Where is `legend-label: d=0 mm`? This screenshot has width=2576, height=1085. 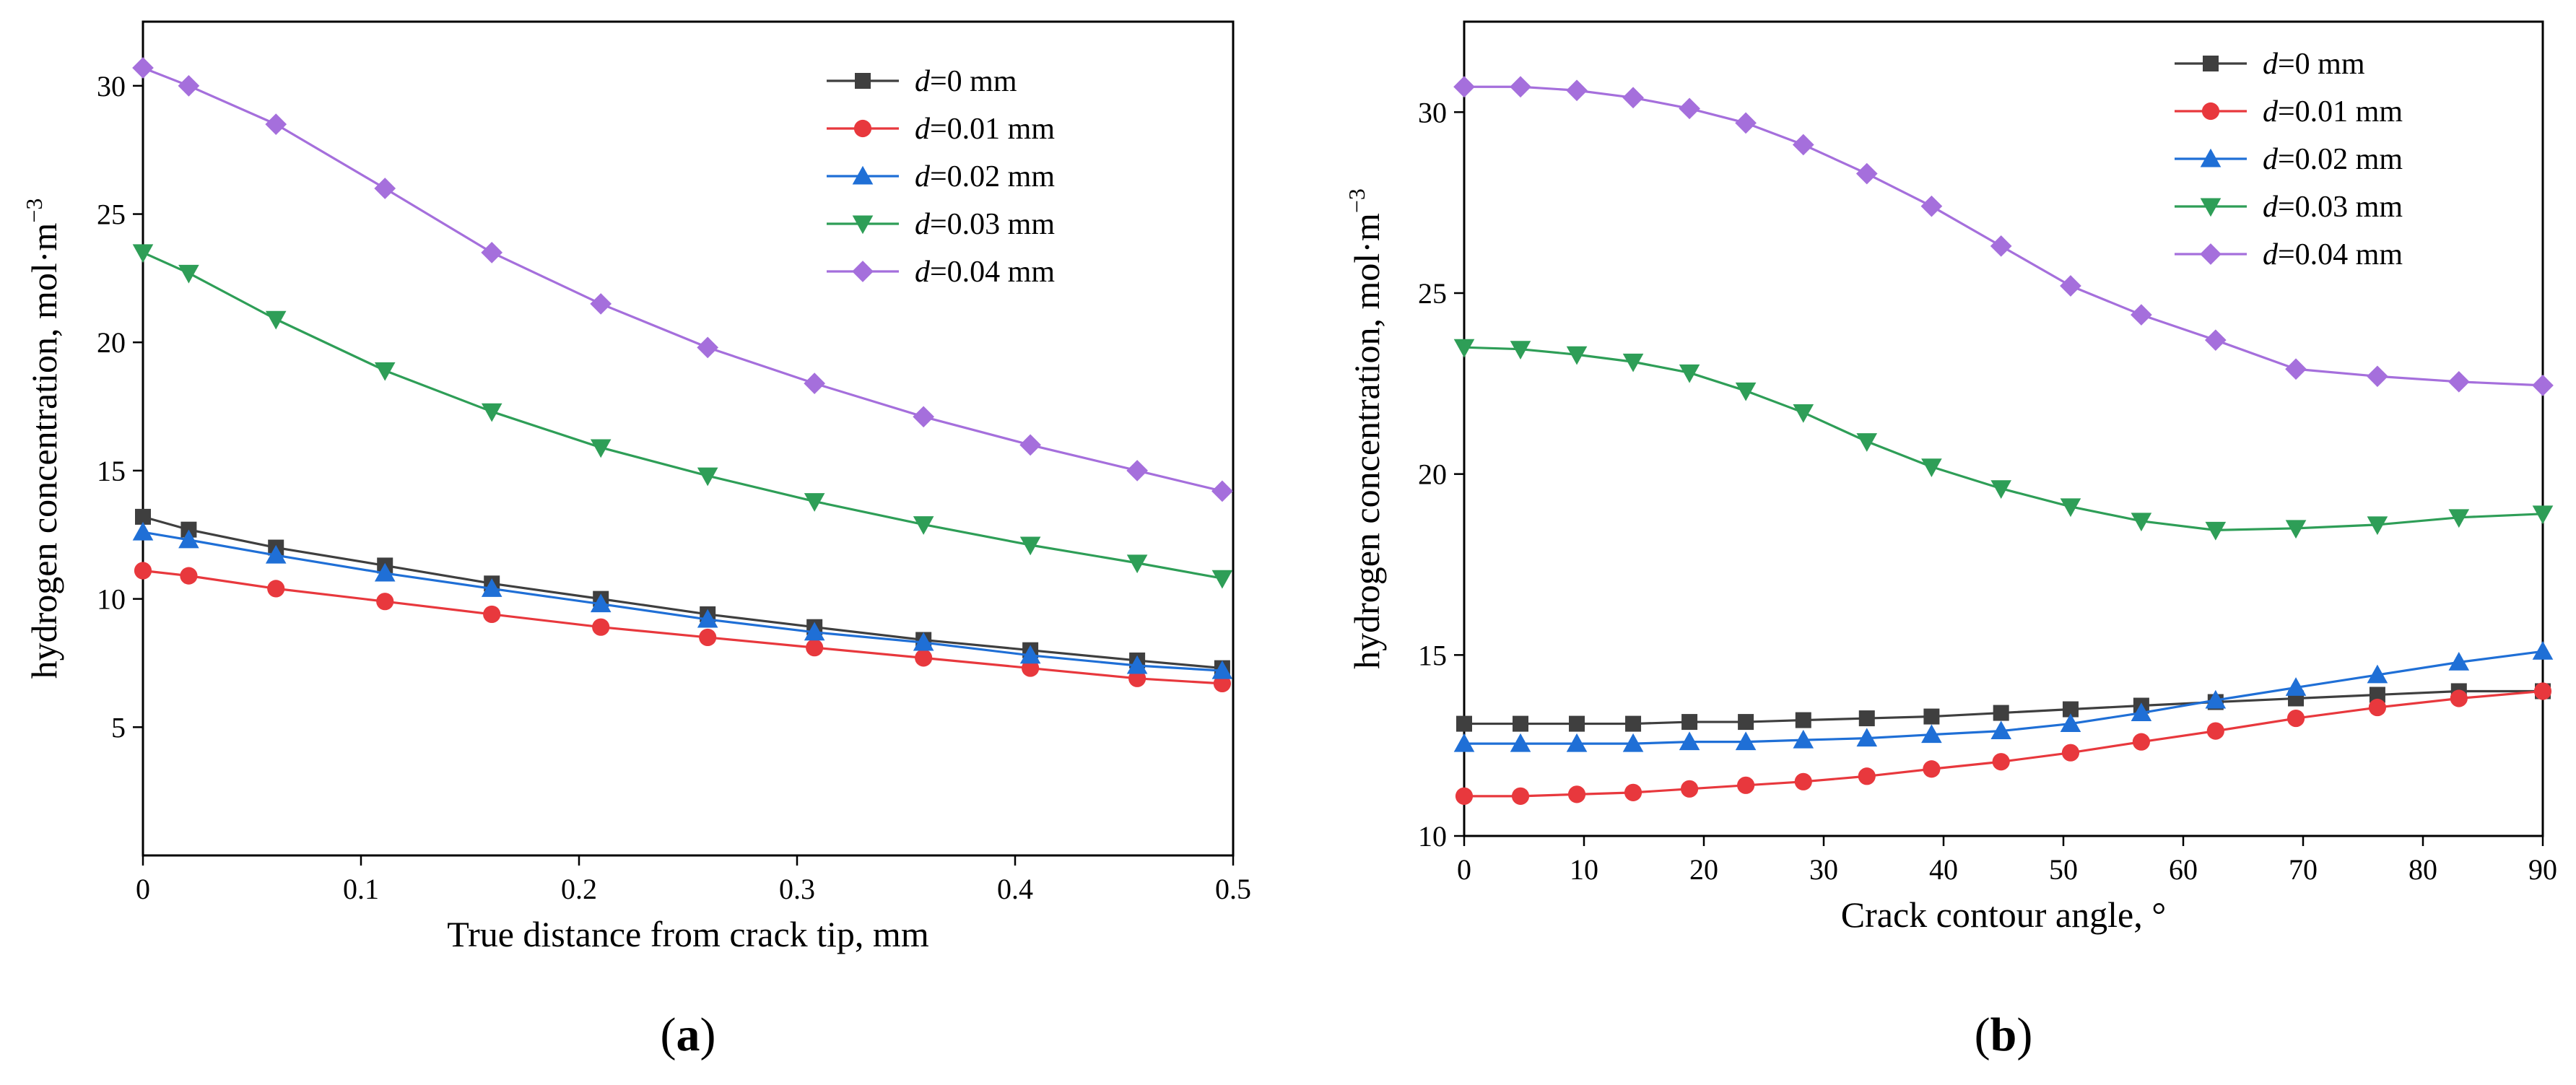
legend-label: d=0 mm is located at coordinates (966, 81).